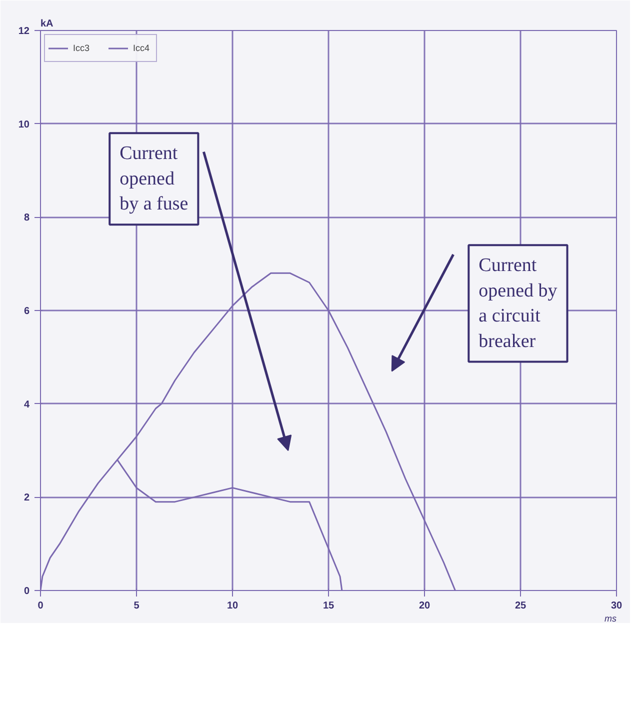 The image size is (633, 703). Describe the element at coordinates (518, 303) in the screenshot. I see `annotation: Current opened by a circuit breaker` at that location.